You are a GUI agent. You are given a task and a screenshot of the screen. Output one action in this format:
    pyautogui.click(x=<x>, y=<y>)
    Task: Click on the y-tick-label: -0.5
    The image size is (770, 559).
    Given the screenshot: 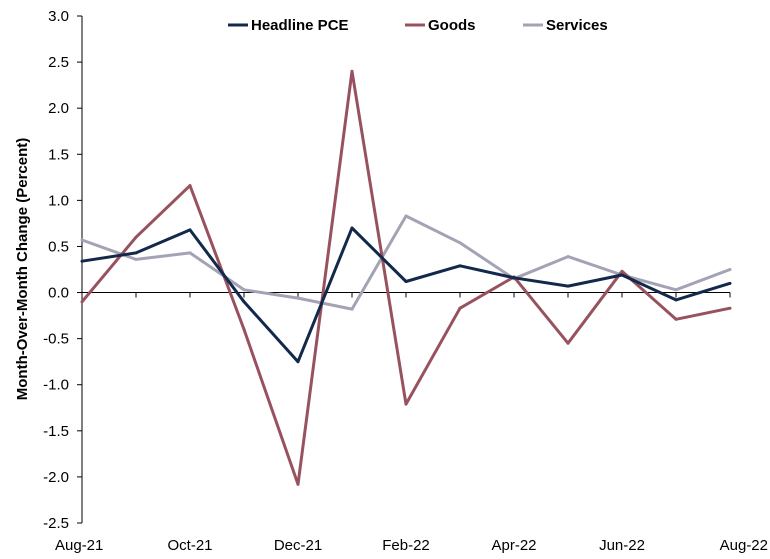 What is the action you would take?
    pyautogui.click(x=56, y=339)
    